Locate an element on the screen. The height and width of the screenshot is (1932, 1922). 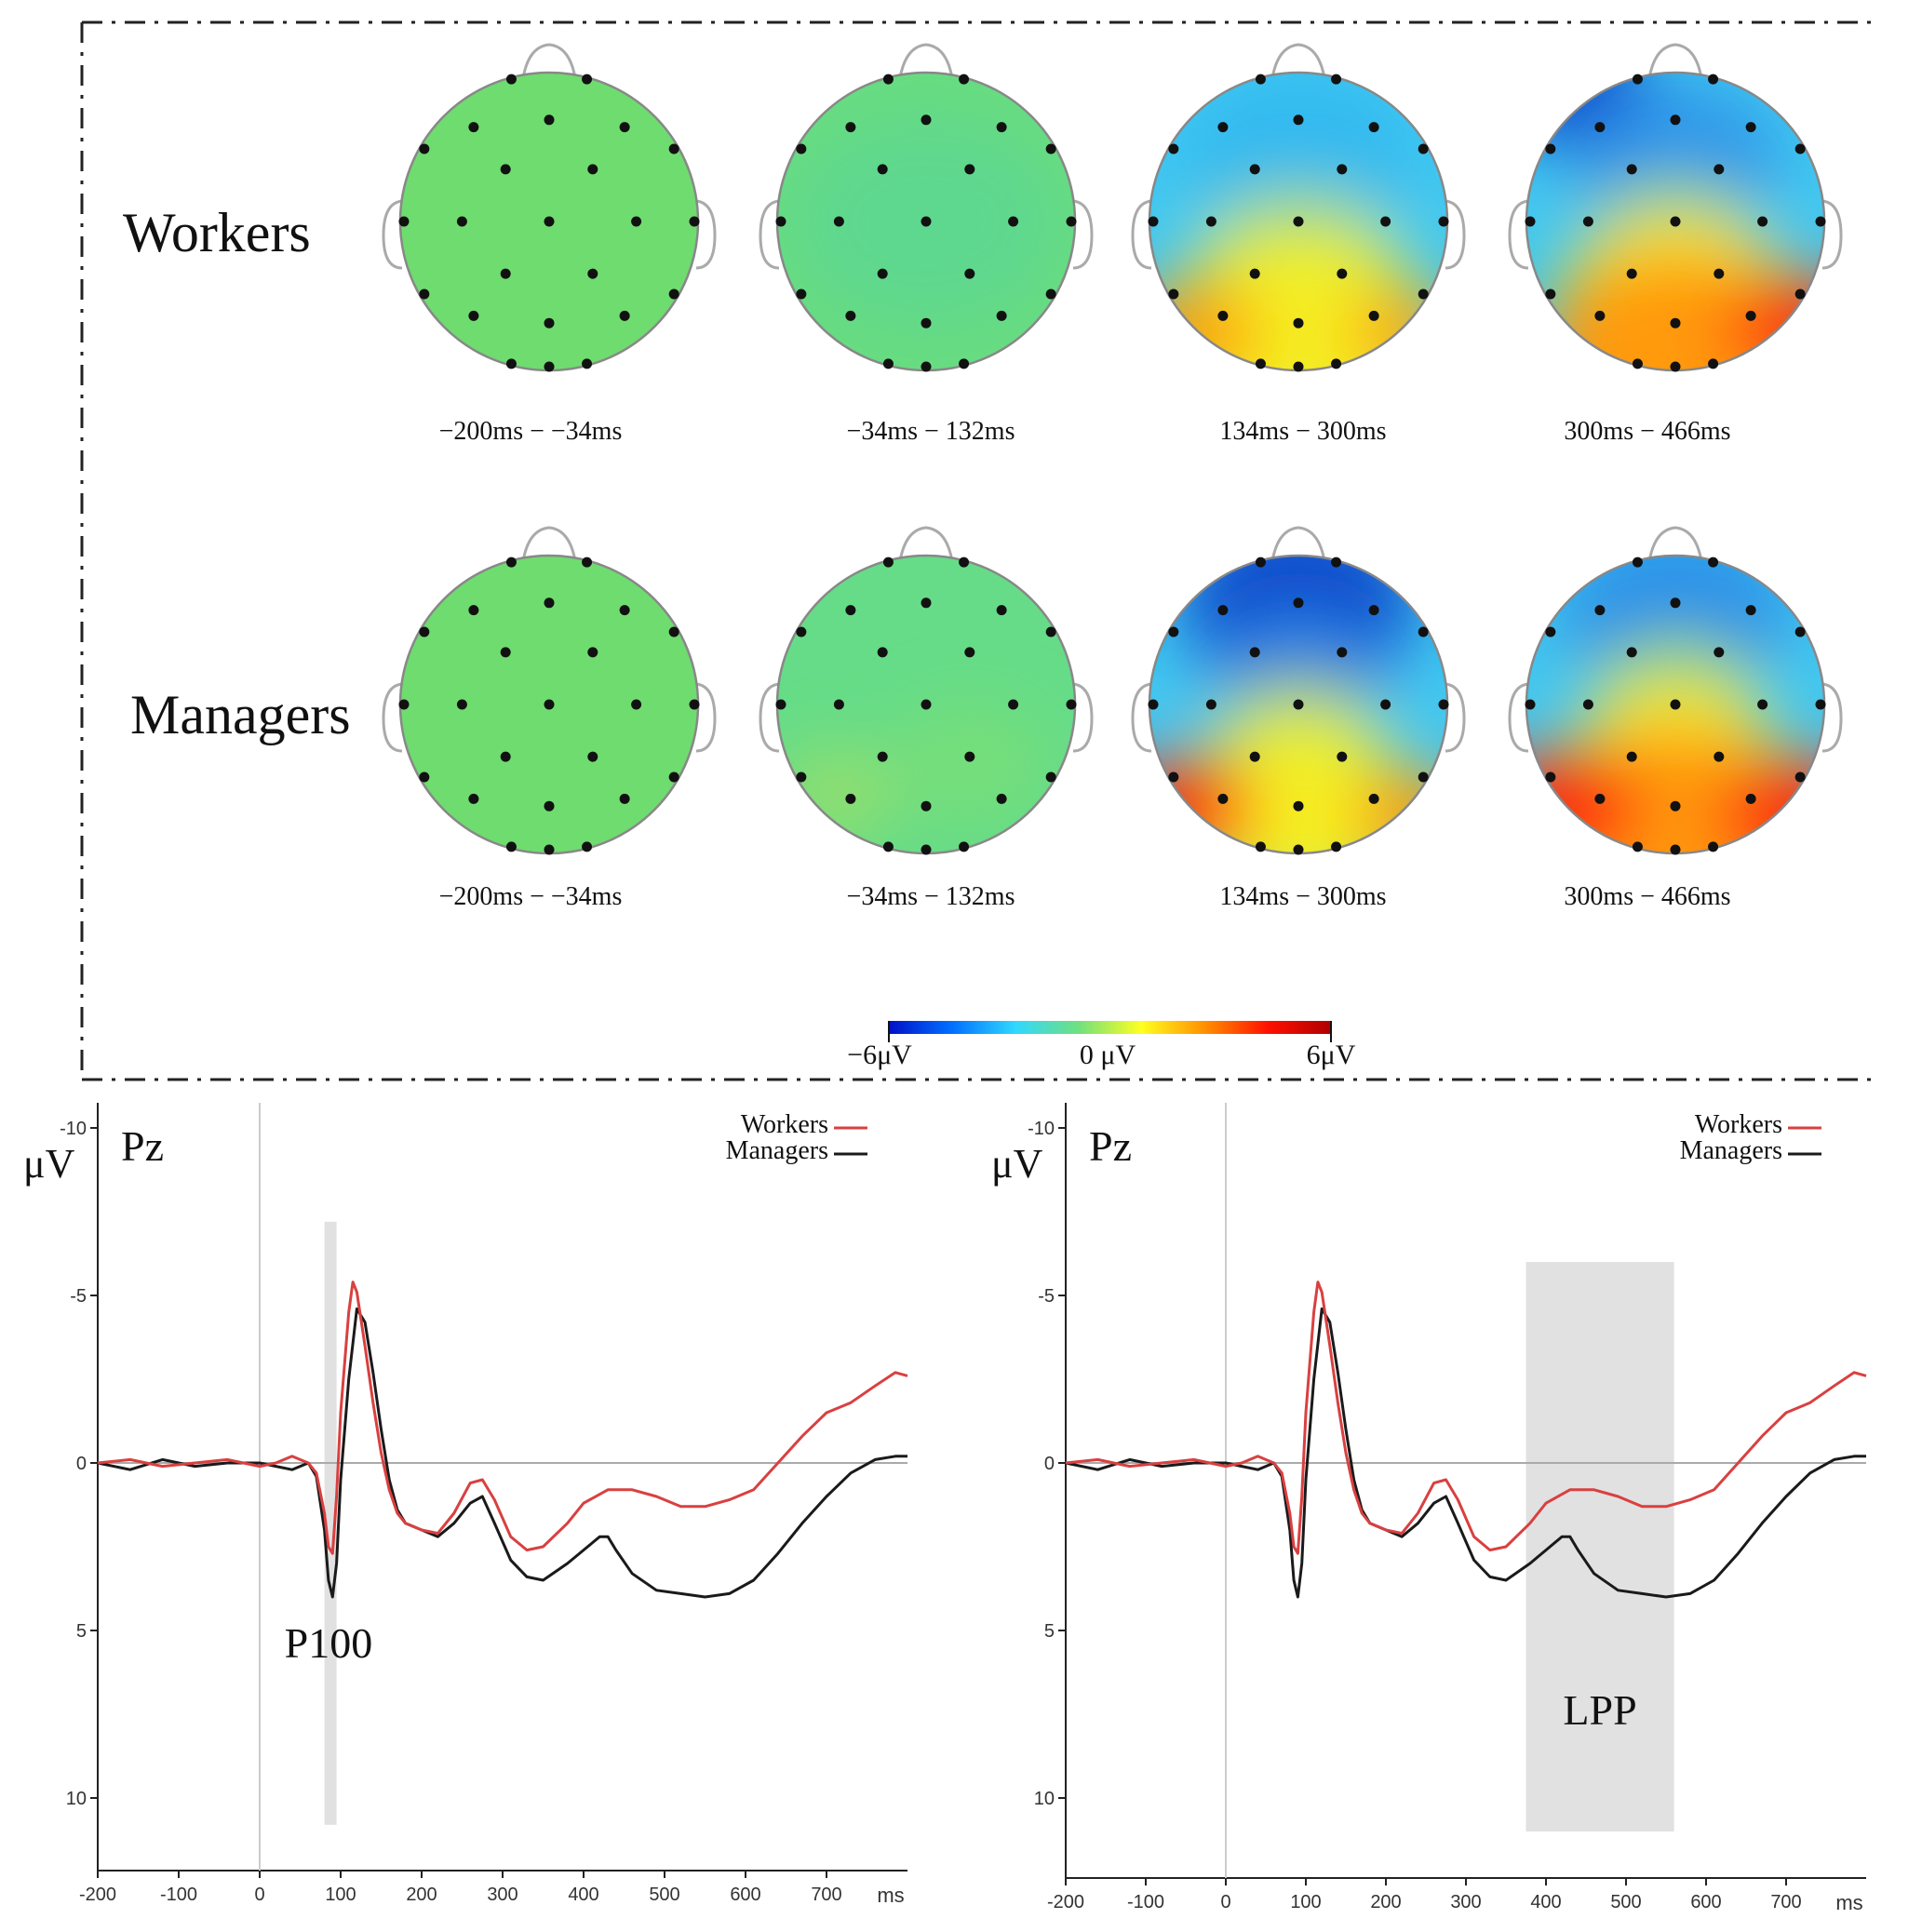
x-tick-label: 500 is located at coordinates (664, 1895).